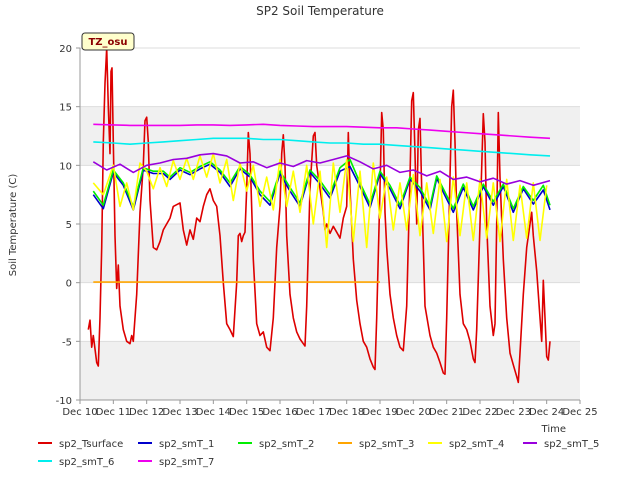 The height and width of the screenshot is (480, 640). I want to click on x-tick-label-8: Dec 18, so click(346, 412).